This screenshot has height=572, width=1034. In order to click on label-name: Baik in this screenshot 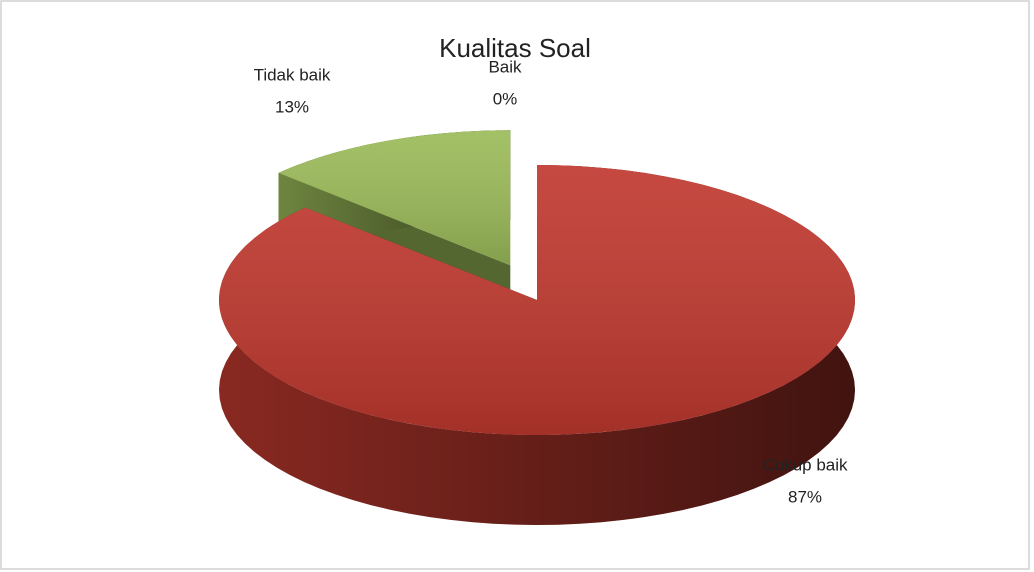, I will do `click(505, 66)`.